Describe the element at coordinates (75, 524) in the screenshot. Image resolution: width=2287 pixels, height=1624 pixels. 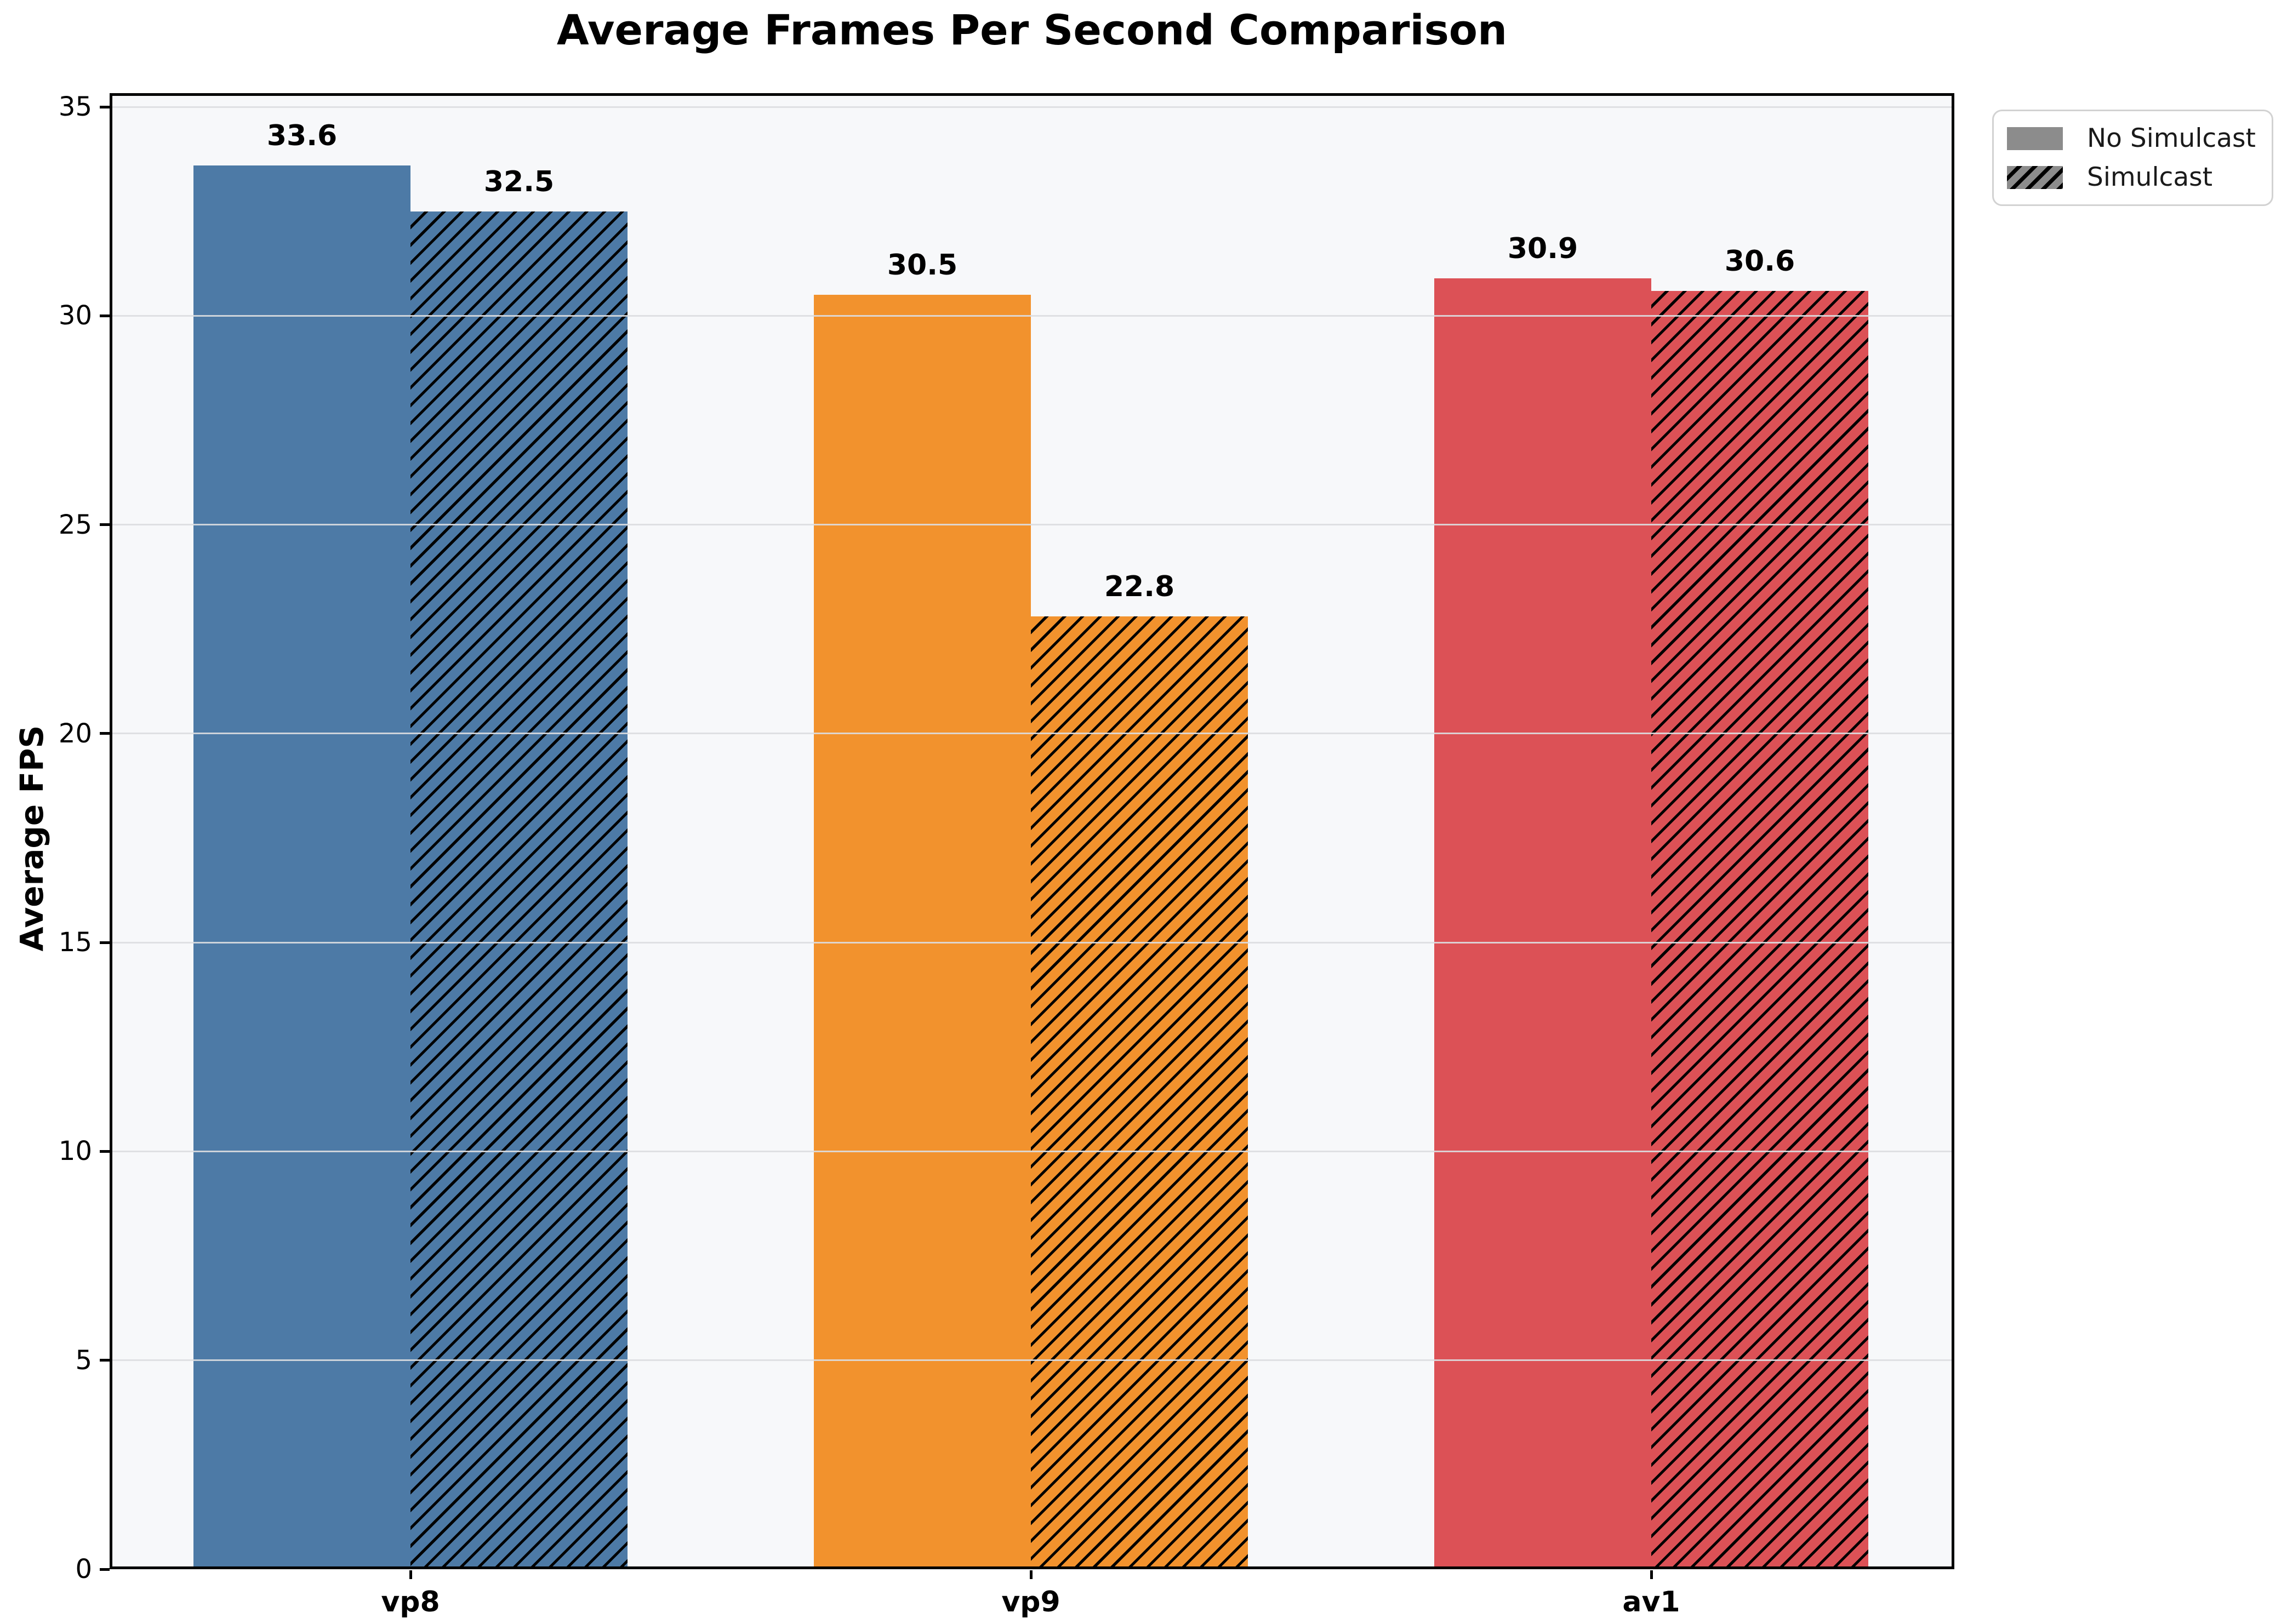
I see `y-tick-label-25: 25` at that location.